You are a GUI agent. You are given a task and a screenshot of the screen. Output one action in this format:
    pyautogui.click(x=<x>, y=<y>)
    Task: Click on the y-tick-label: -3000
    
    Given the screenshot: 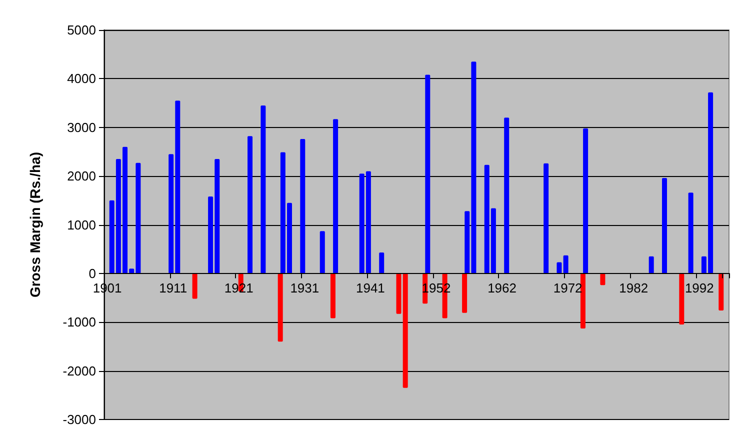 What is the action you would take?
    pyautogui.click(x=79, y=419)
    